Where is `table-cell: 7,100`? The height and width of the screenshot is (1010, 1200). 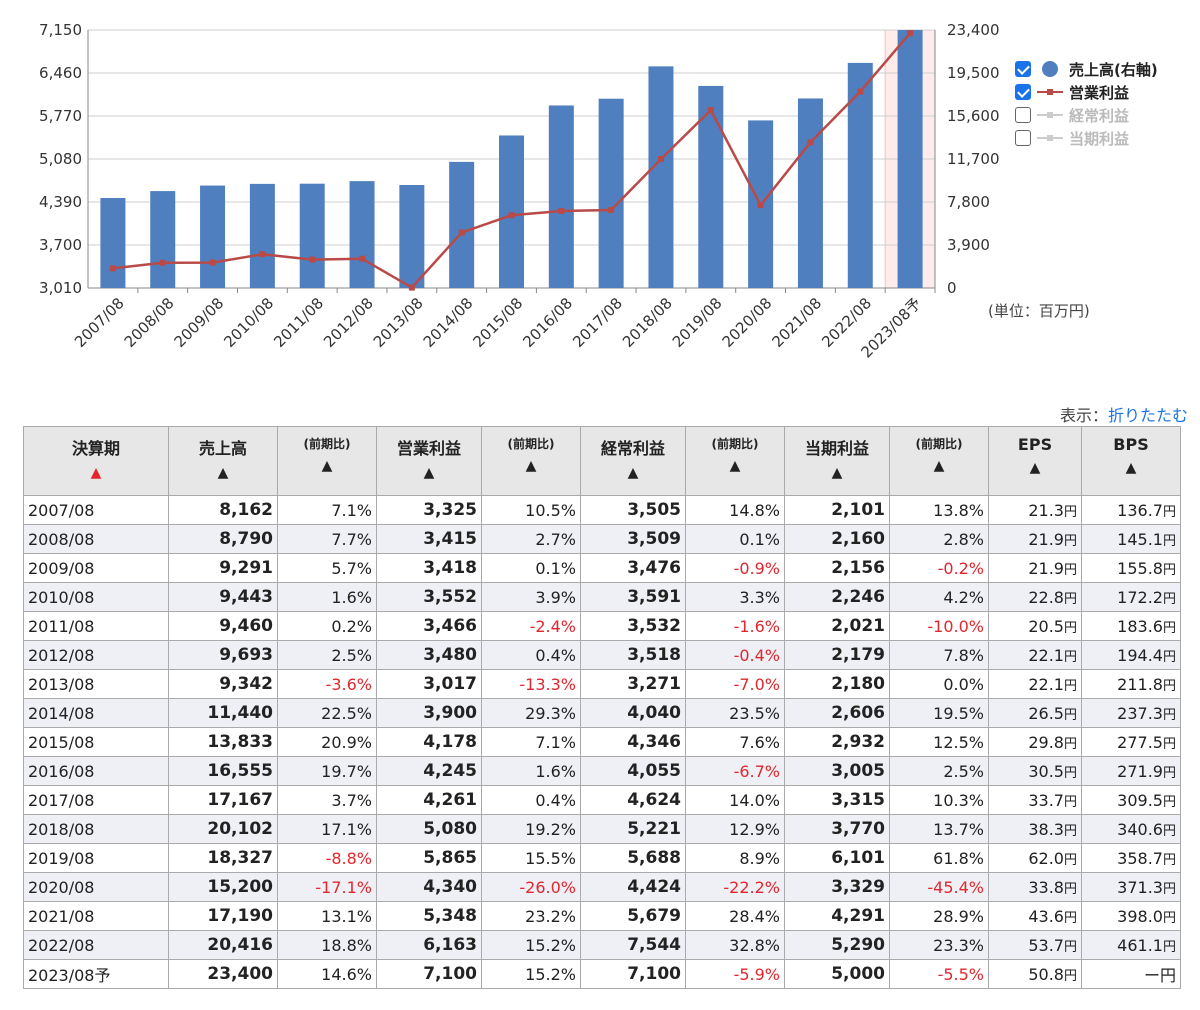 table-cell: 7,100 is located at coordinates (633, 974).